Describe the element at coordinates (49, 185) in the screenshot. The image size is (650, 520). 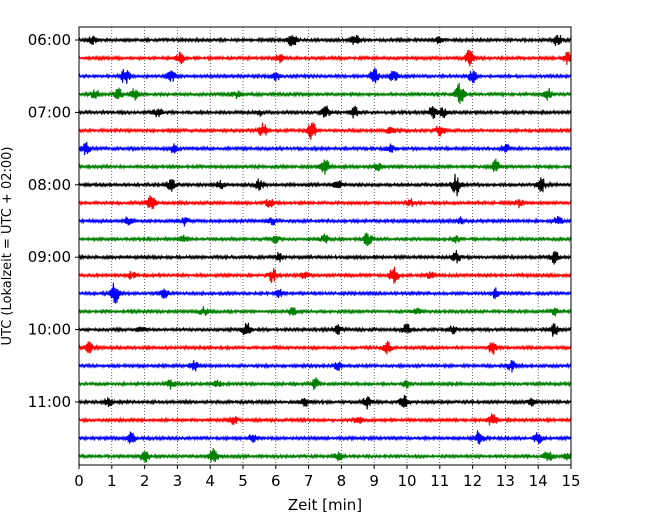
I see `y-tick-label: 08:00` at that location.